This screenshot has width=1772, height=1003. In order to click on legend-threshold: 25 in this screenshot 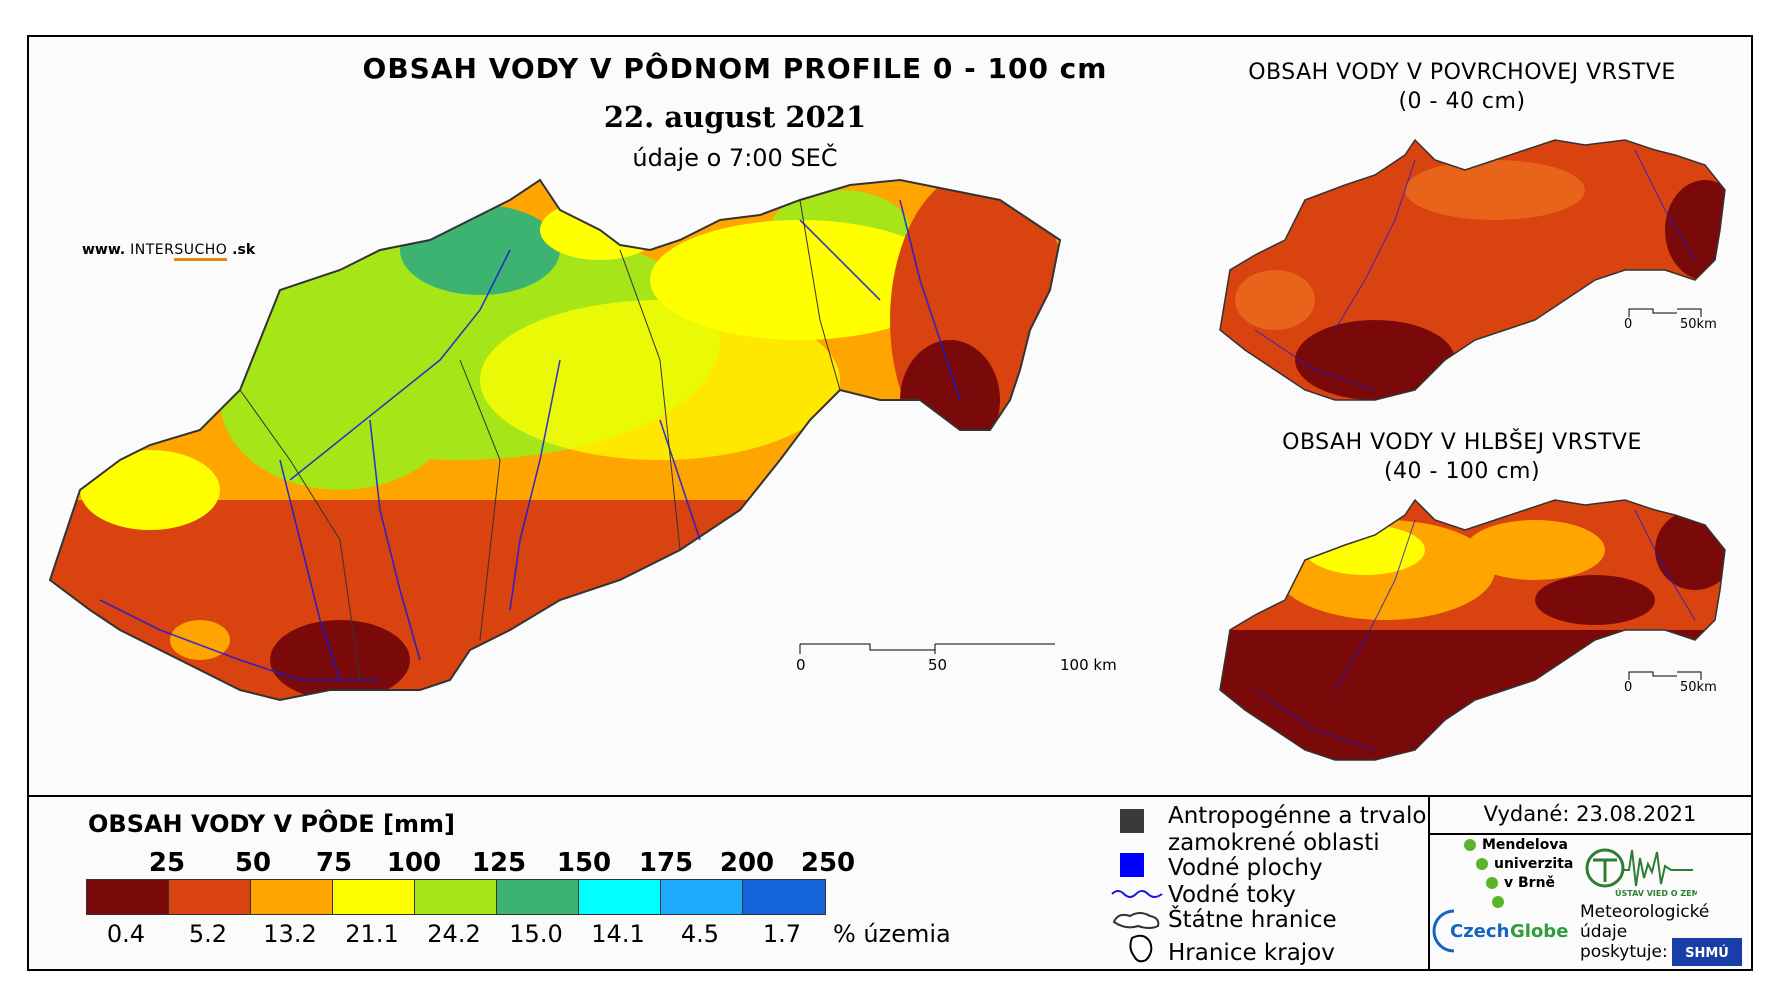, I will do `click(167, 863)`.